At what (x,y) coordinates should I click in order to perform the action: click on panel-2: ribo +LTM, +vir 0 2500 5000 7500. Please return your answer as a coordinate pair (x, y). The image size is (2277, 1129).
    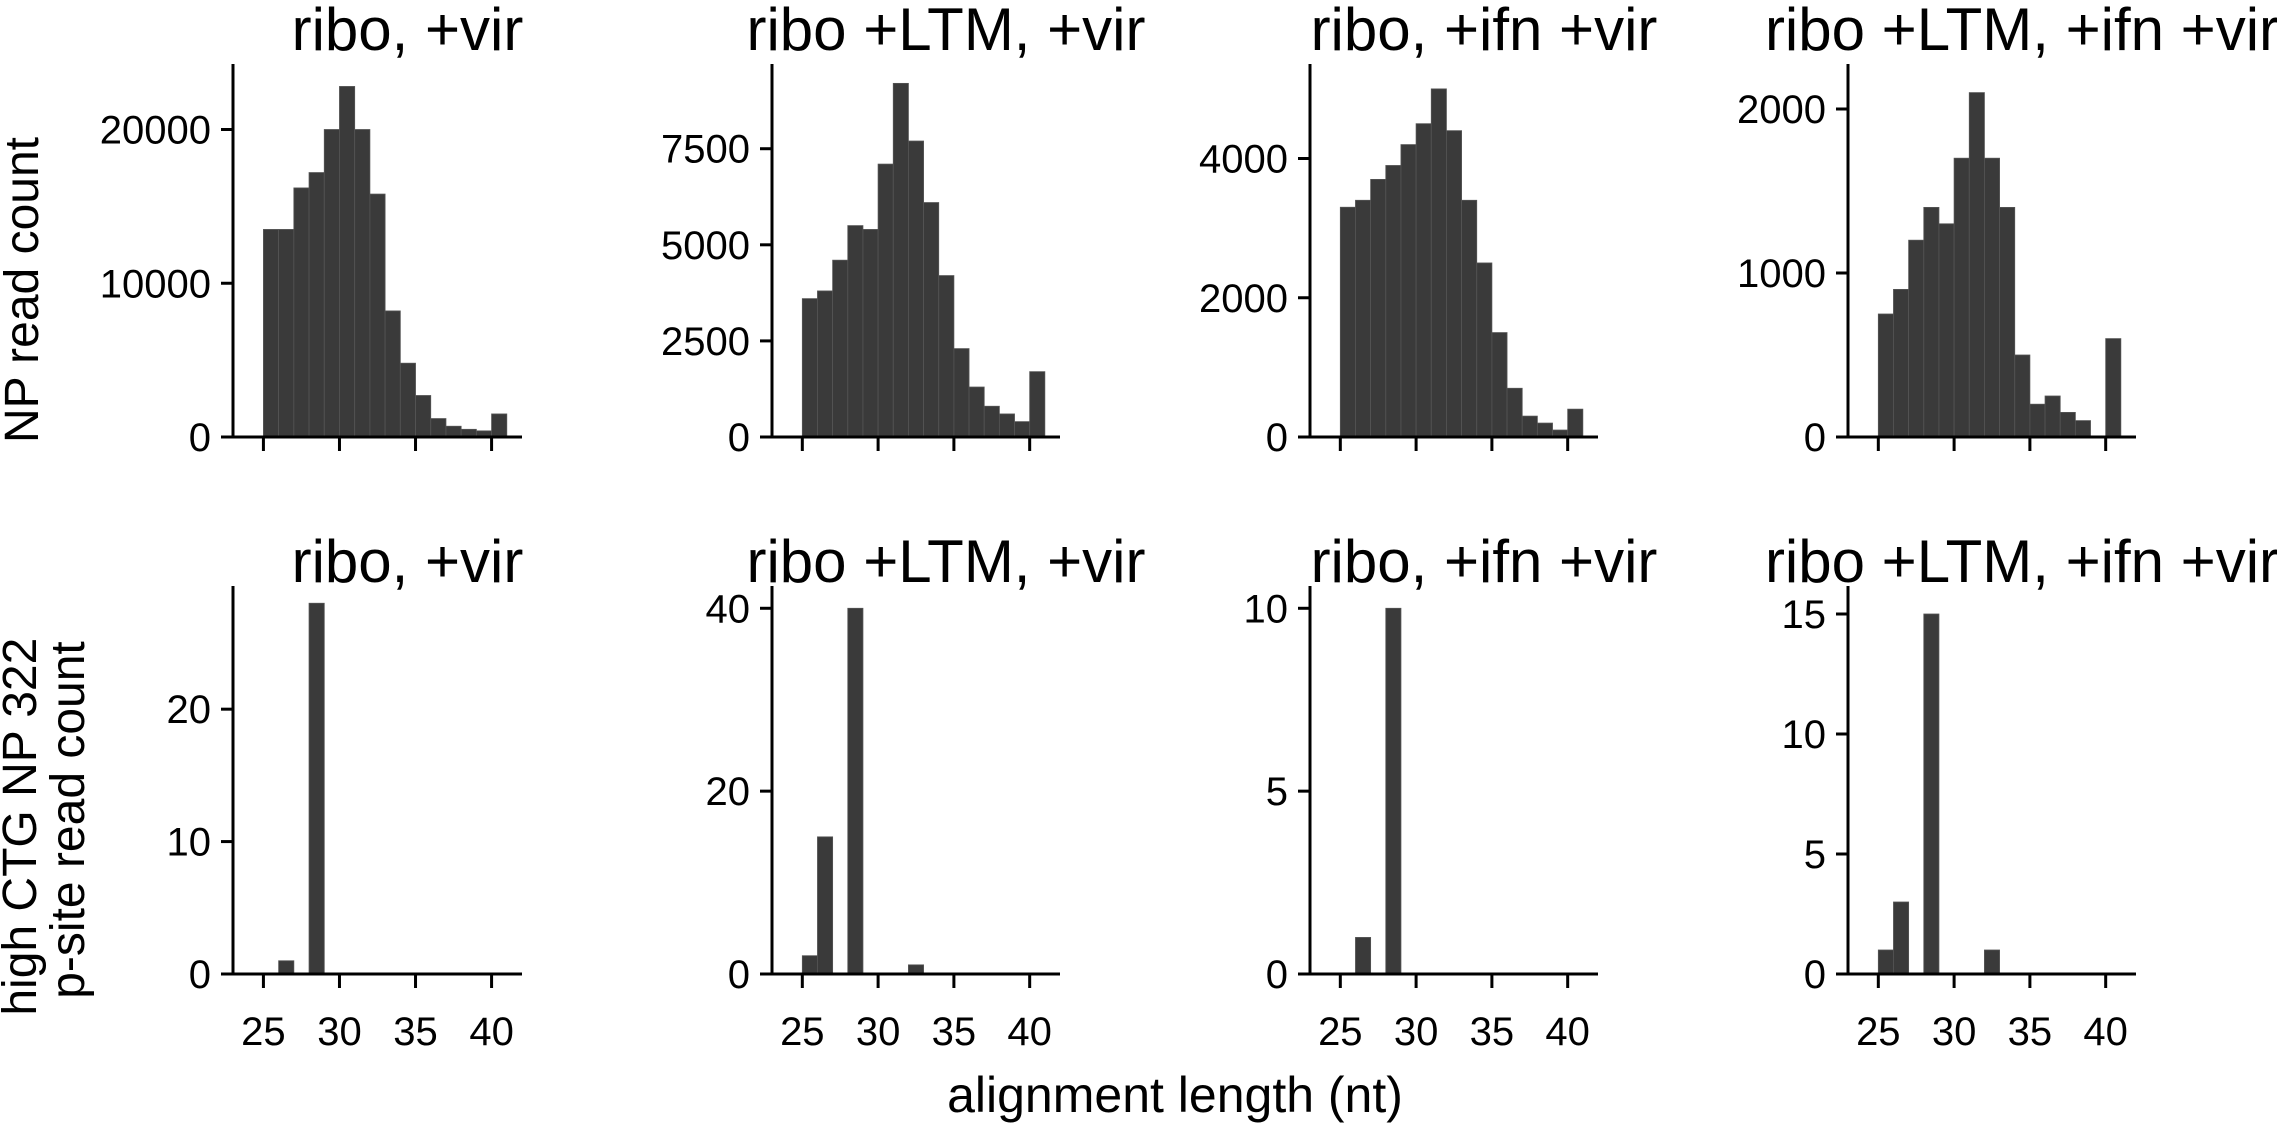
    Looking at the image, I should click on (903, 230).